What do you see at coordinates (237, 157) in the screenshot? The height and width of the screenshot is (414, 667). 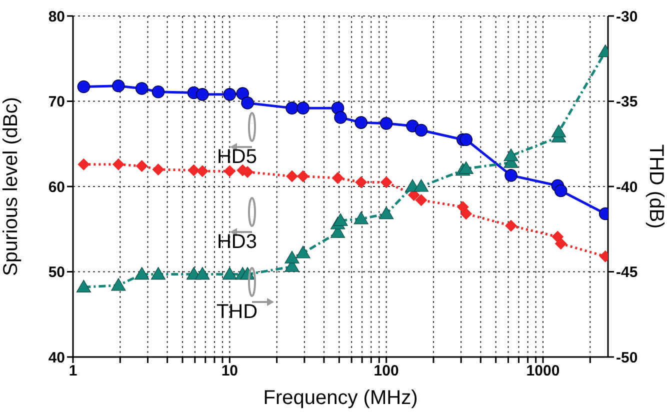 I see `annotation: HD5` at bounding box center [237, 157].